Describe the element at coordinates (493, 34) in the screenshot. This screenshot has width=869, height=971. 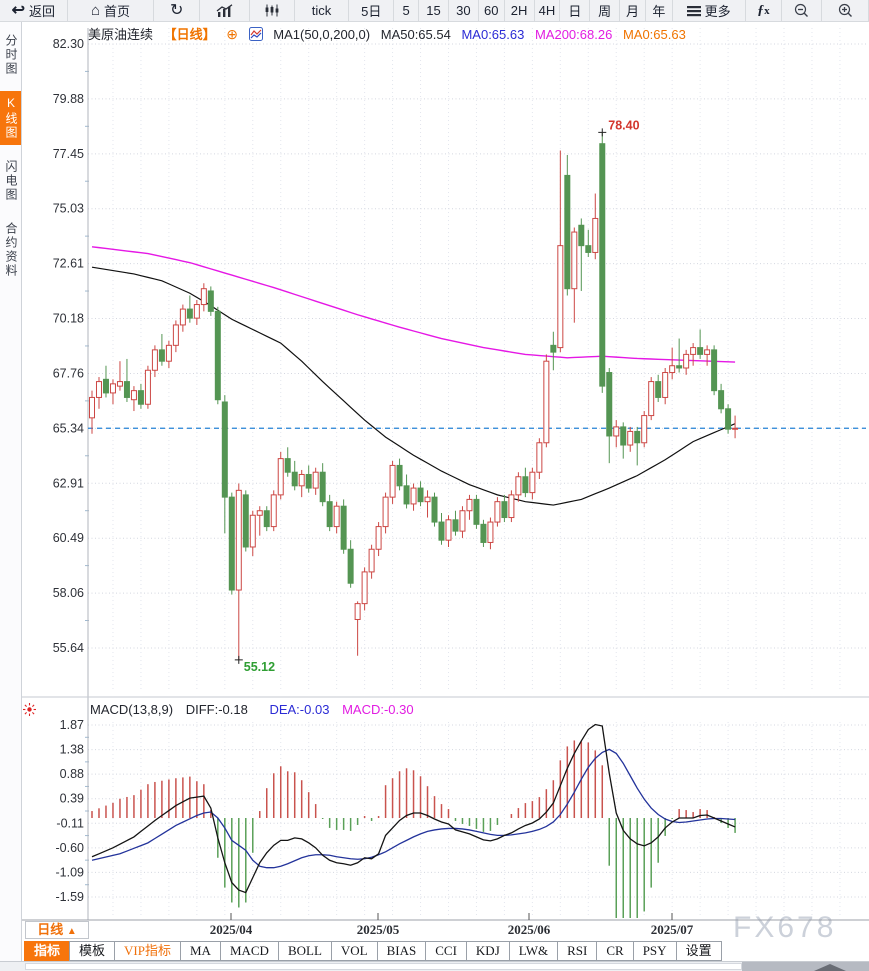
I see `ma0-blue-value: MA0:65.63` at that location.